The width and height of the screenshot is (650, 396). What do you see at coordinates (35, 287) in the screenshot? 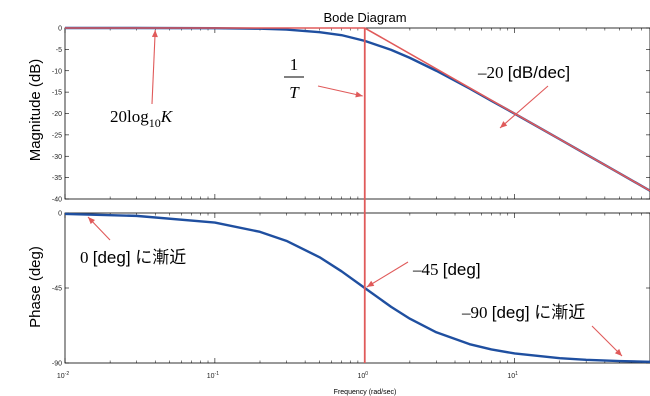
I see `phase-axis-label: Phase (deg)` at bounding box center [35, 287].